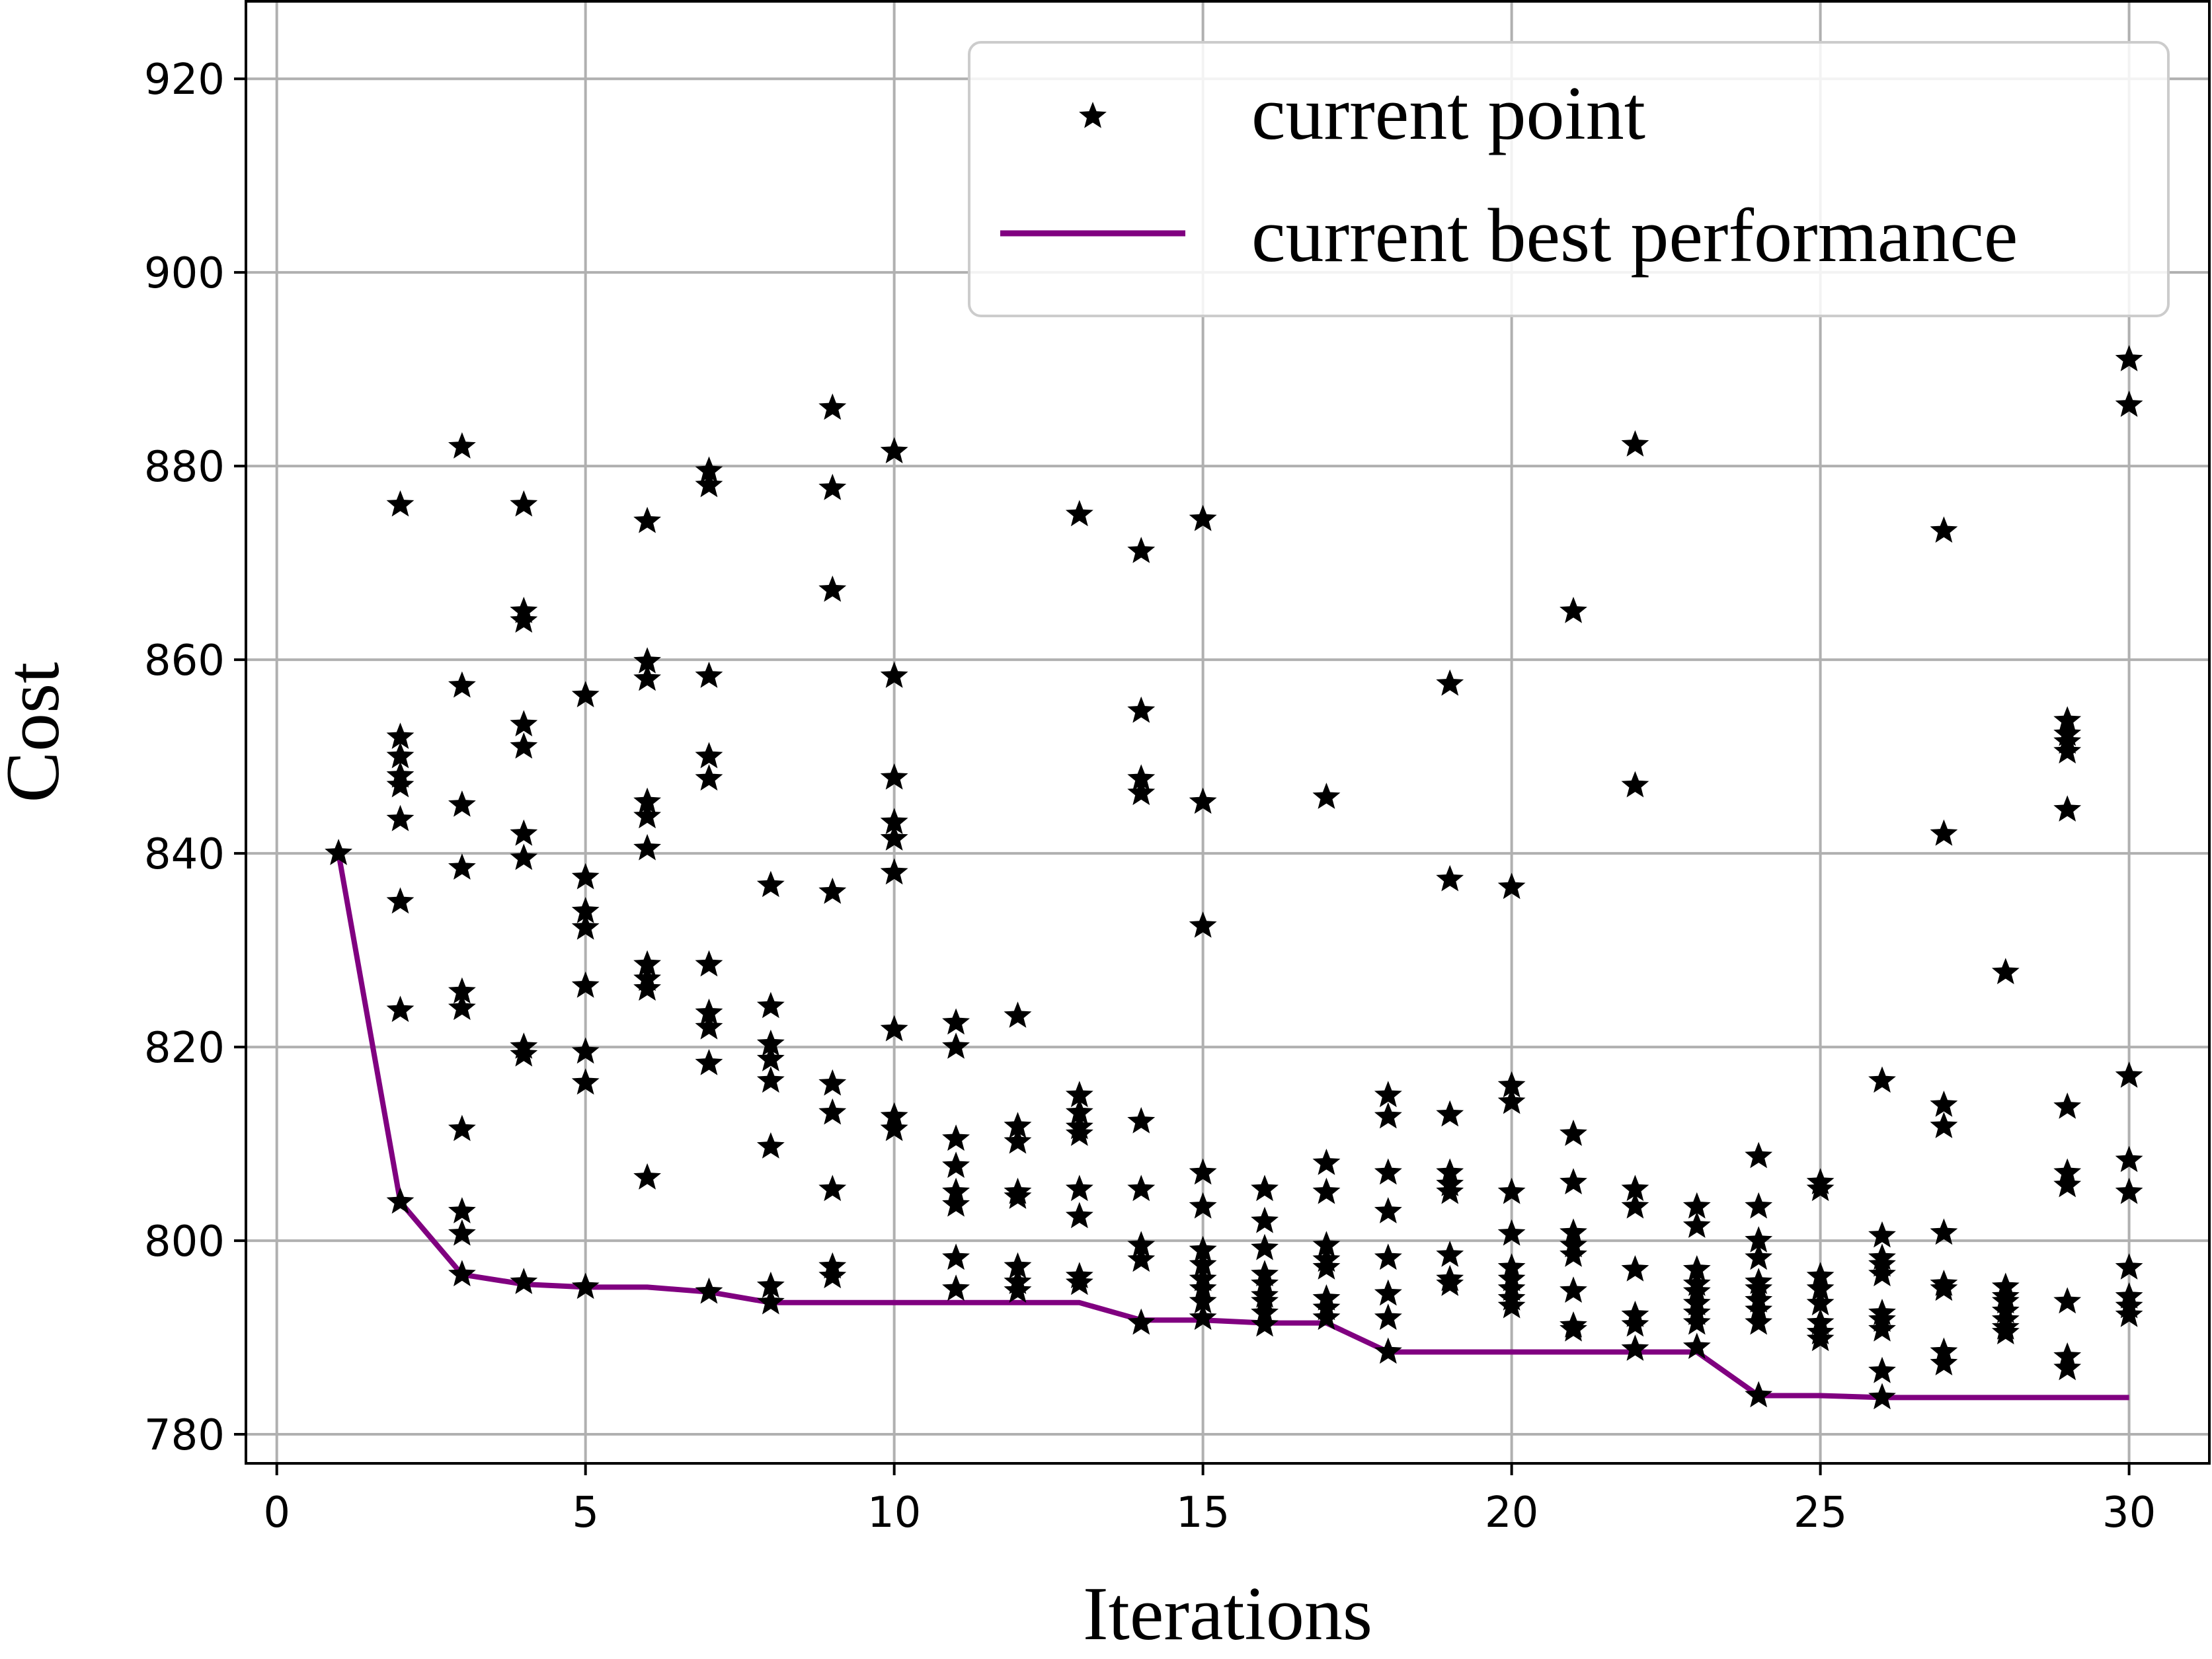 The width and height of the screenshot is (2212, 1659). I want to click on y-tick-label: 800, so click(184, 1241).